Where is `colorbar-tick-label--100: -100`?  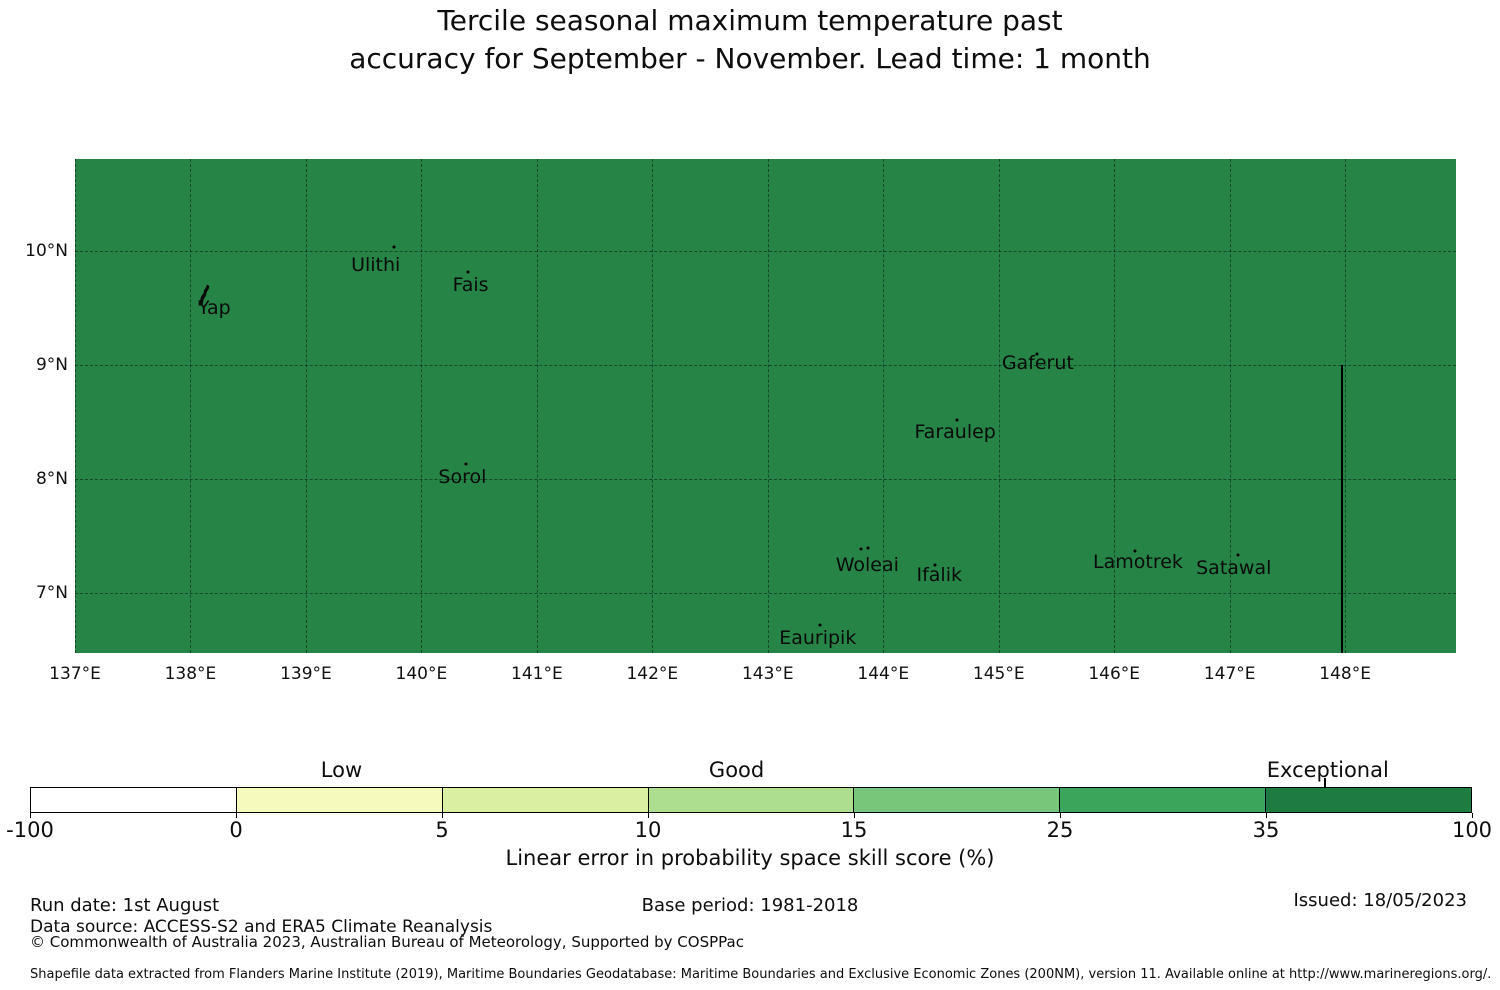 colorbar-tick-label--100: -100 is located at coordinates (30, 830).